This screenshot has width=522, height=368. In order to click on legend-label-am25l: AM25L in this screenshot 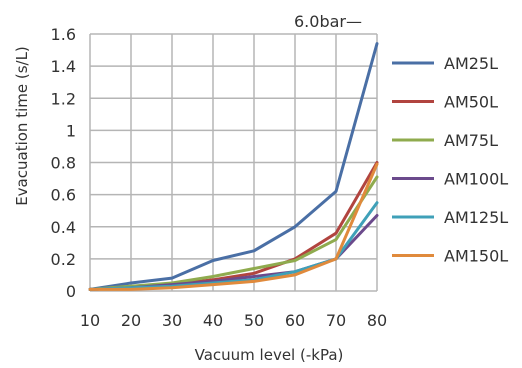, I will do `click(471, 63)`.